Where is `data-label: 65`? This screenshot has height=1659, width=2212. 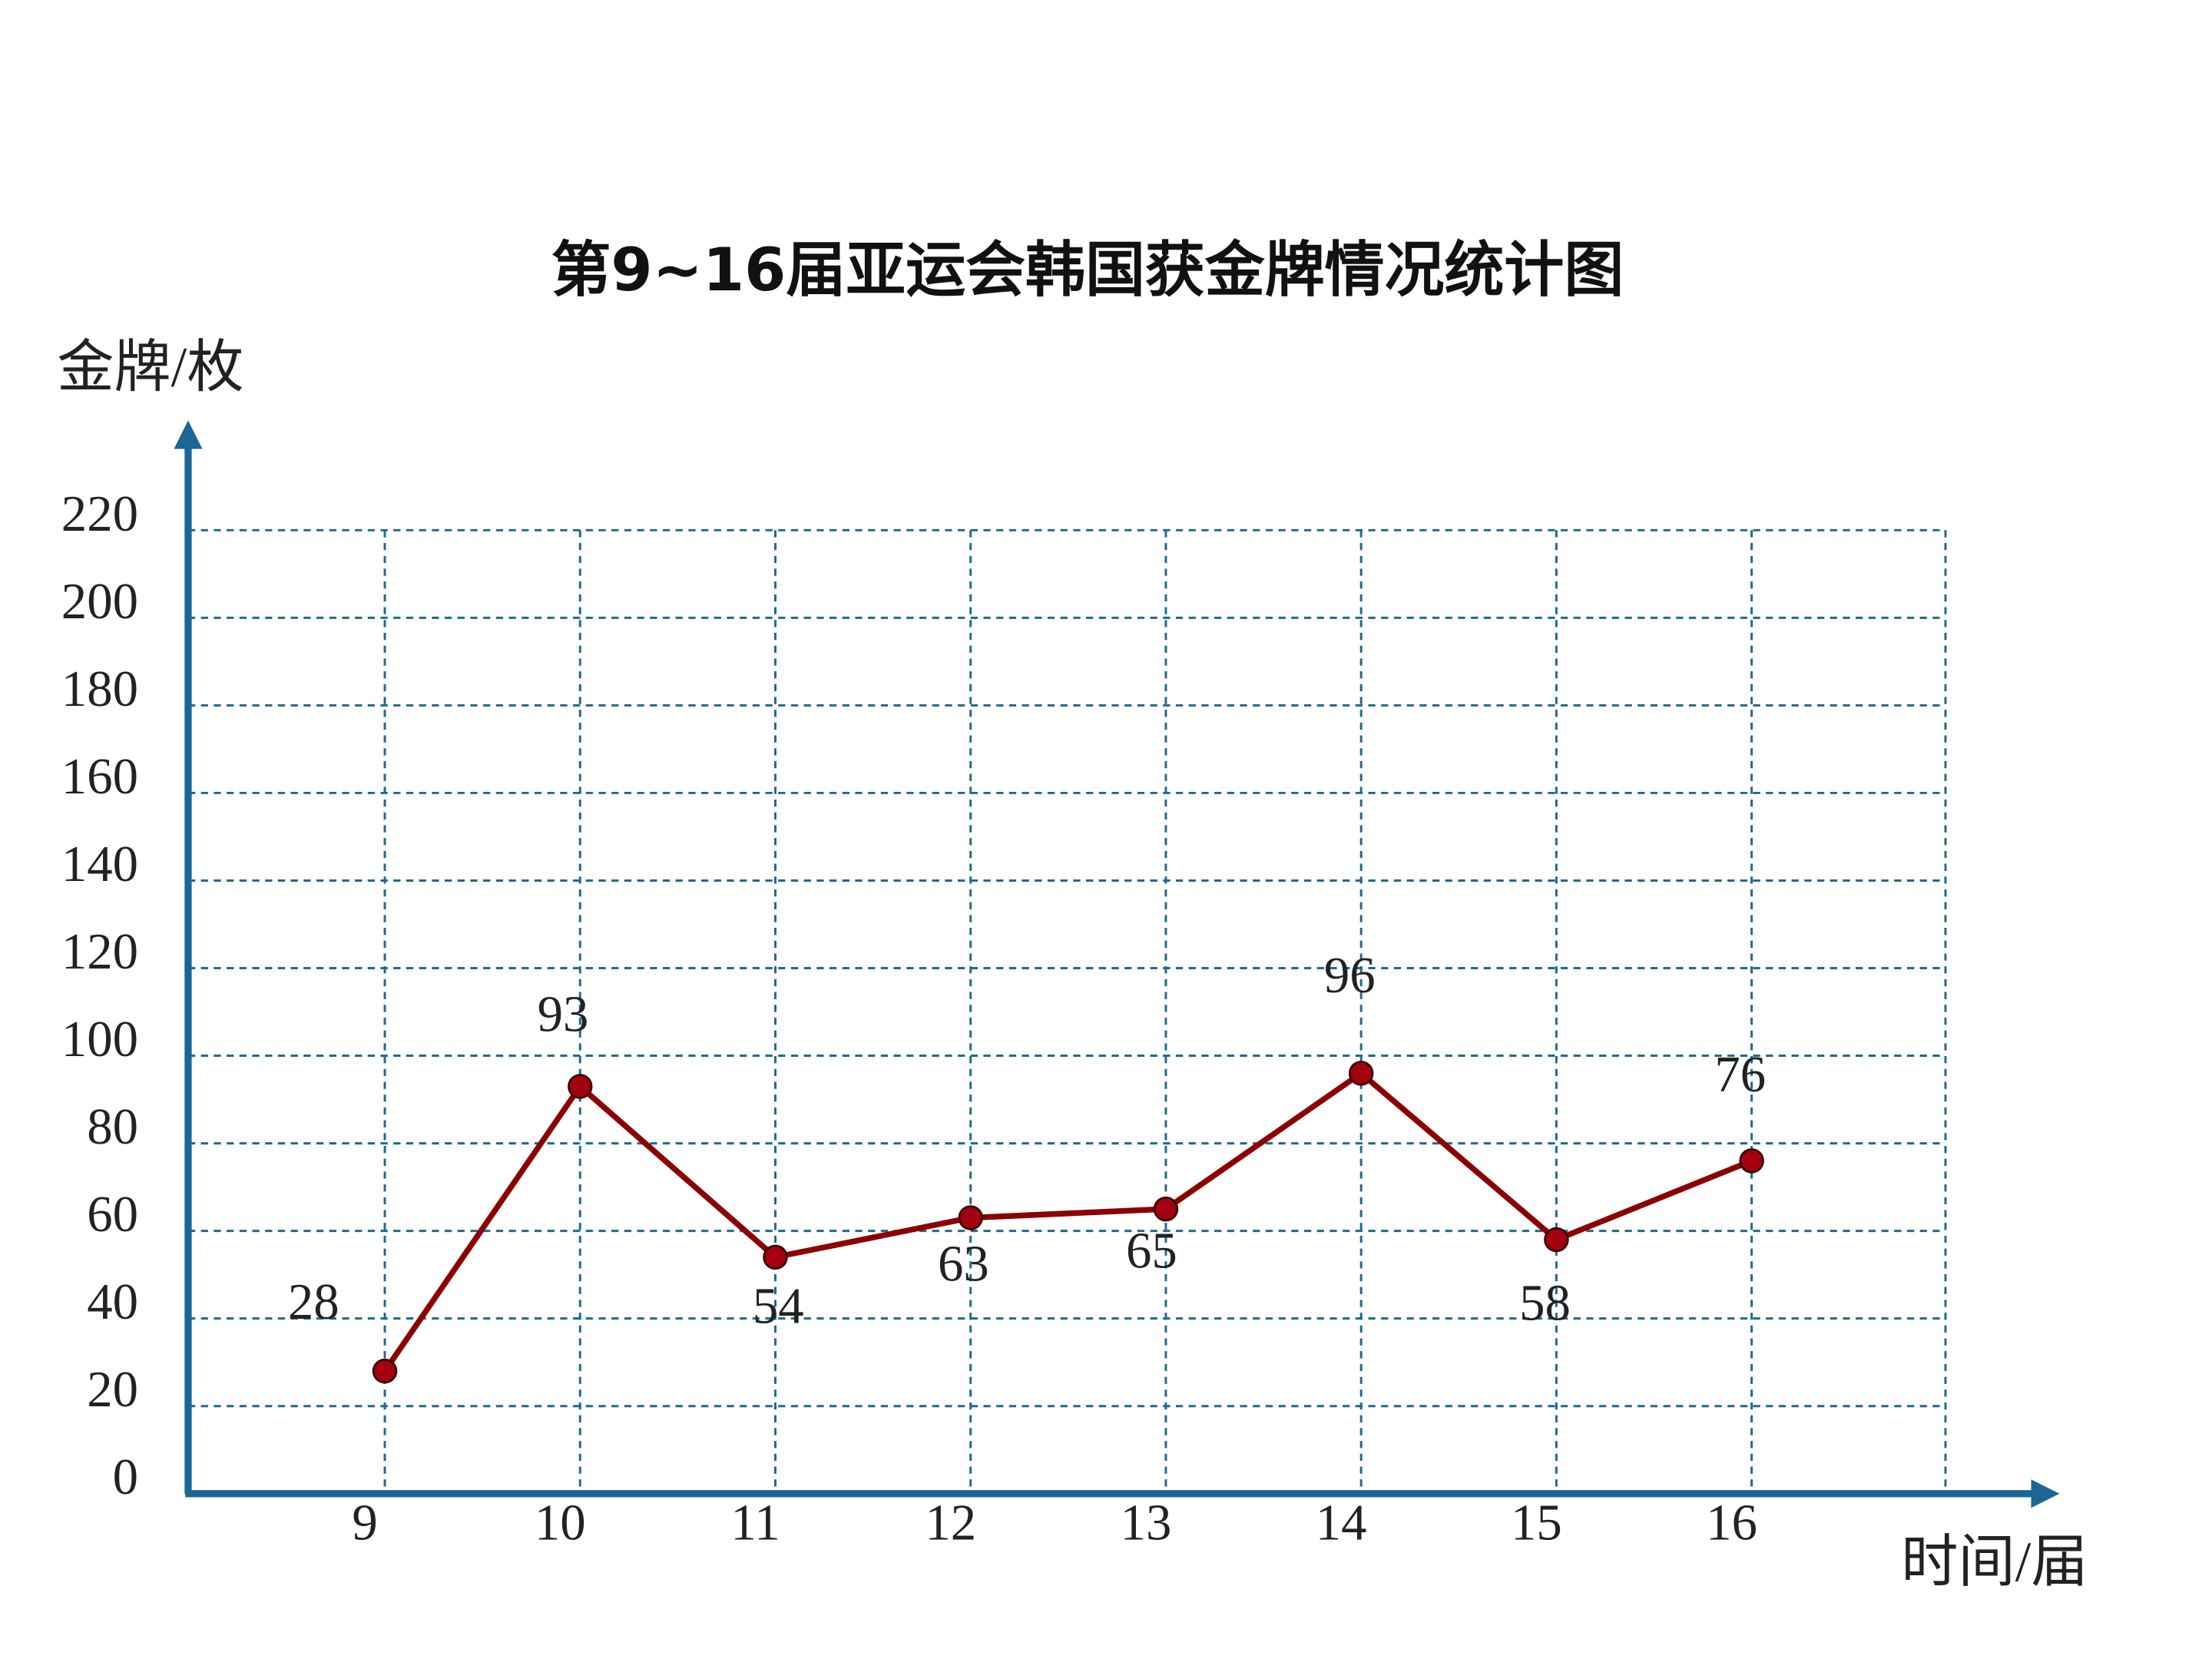
data-label: 65 is located at coordinates (1151, 1252).